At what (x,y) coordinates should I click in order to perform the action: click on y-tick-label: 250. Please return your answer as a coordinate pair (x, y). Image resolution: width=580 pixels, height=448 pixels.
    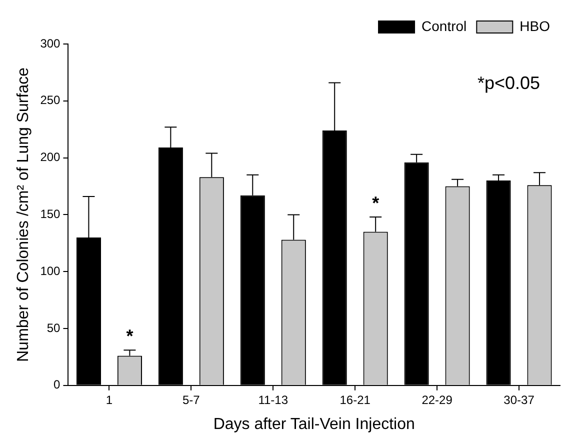
    Looking at the image, I should click on (50, 100).